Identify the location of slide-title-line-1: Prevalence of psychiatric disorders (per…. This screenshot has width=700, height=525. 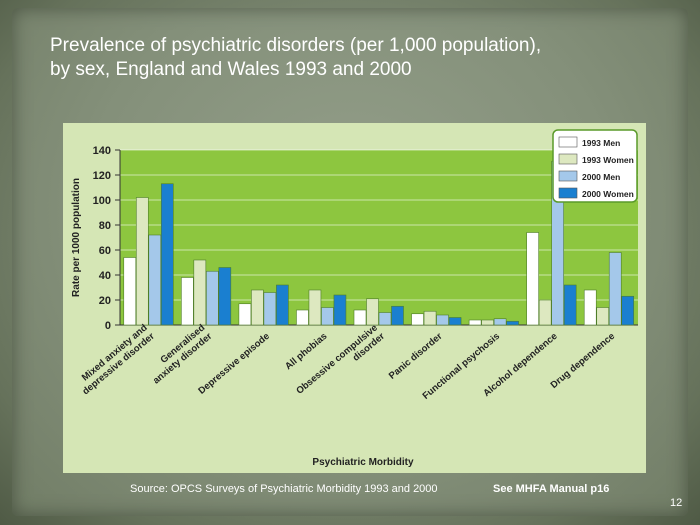
(296, 45).